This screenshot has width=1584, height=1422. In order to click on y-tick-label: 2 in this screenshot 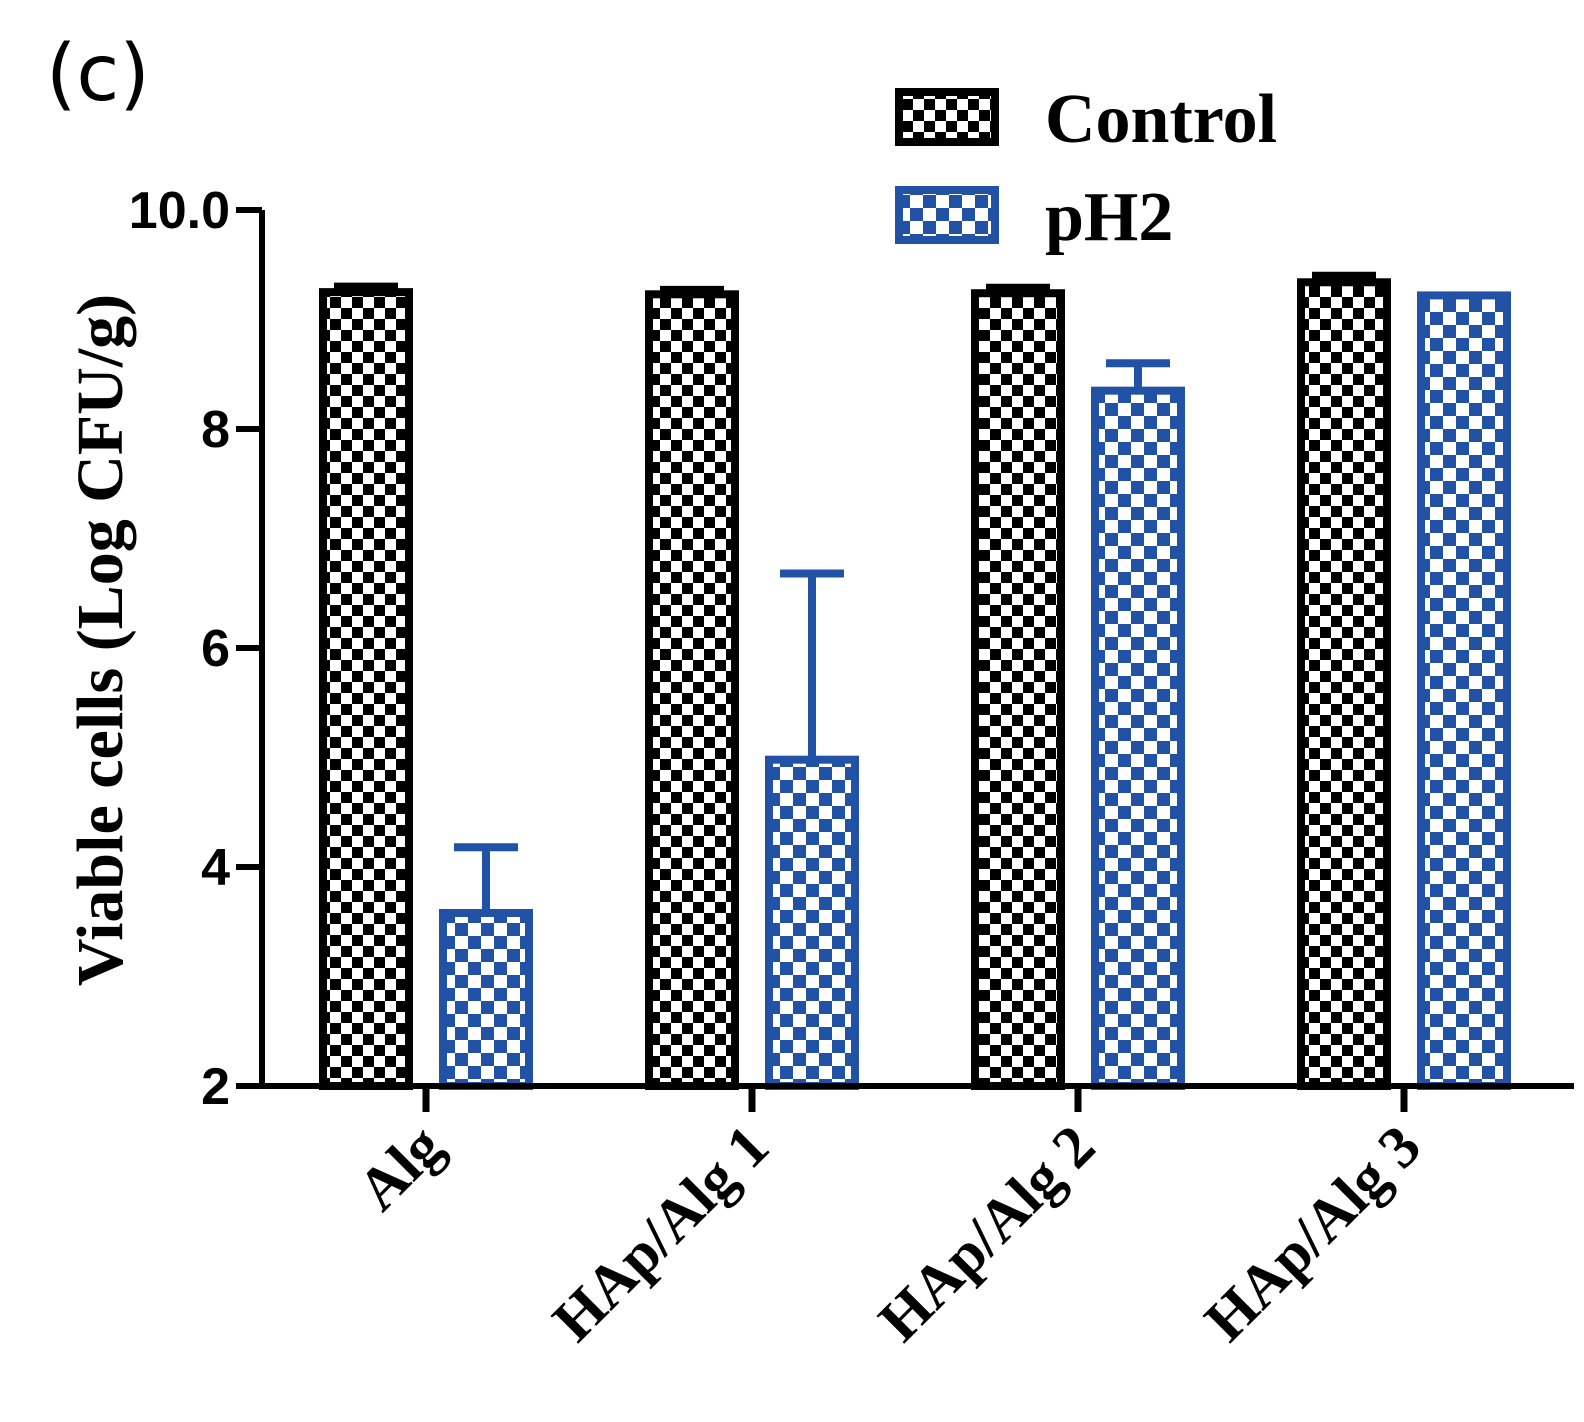, I will do `click(215, 1087)`.